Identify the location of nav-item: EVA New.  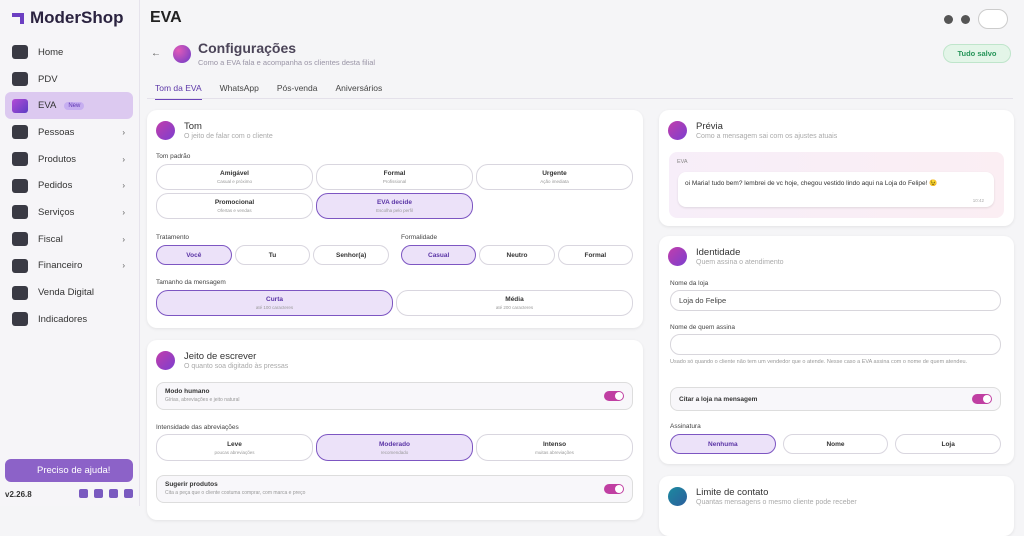
(69, 106).